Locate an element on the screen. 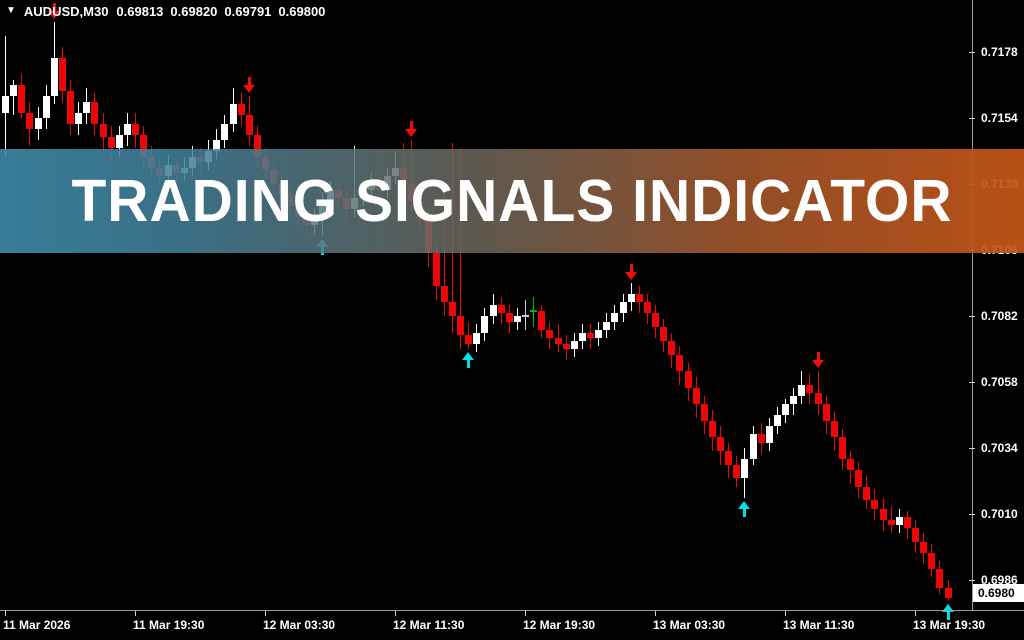  time-axis-label: 11 Mar 2026 is located at coordinates (37, 625).